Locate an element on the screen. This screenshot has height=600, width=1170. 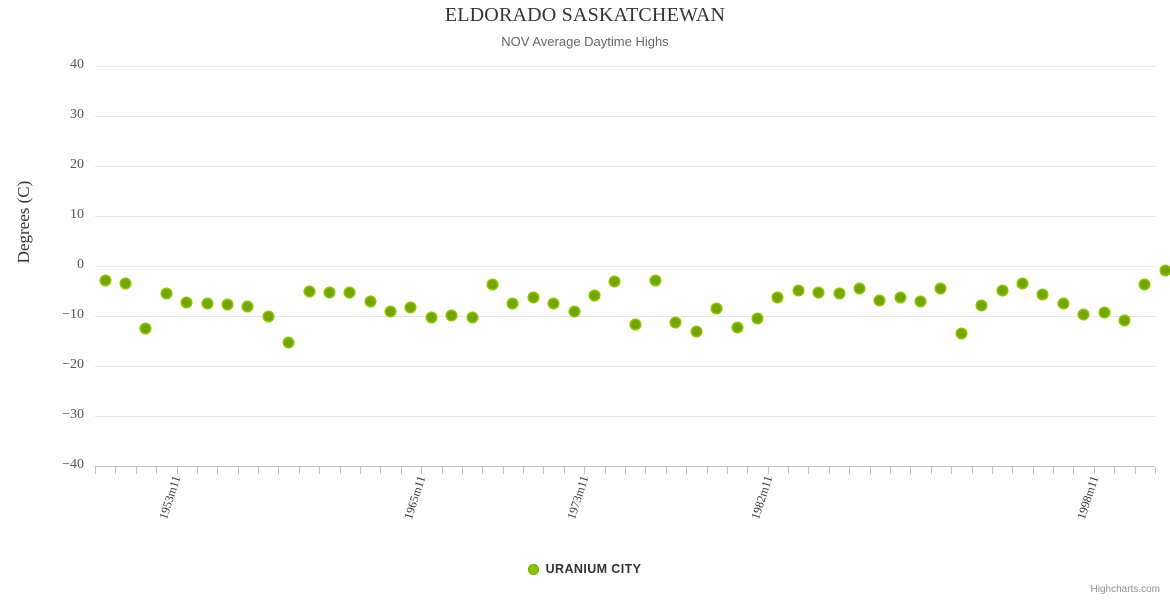
legend-item-uranium-city: URANIUM CITY is located at coordinates (593, 569).